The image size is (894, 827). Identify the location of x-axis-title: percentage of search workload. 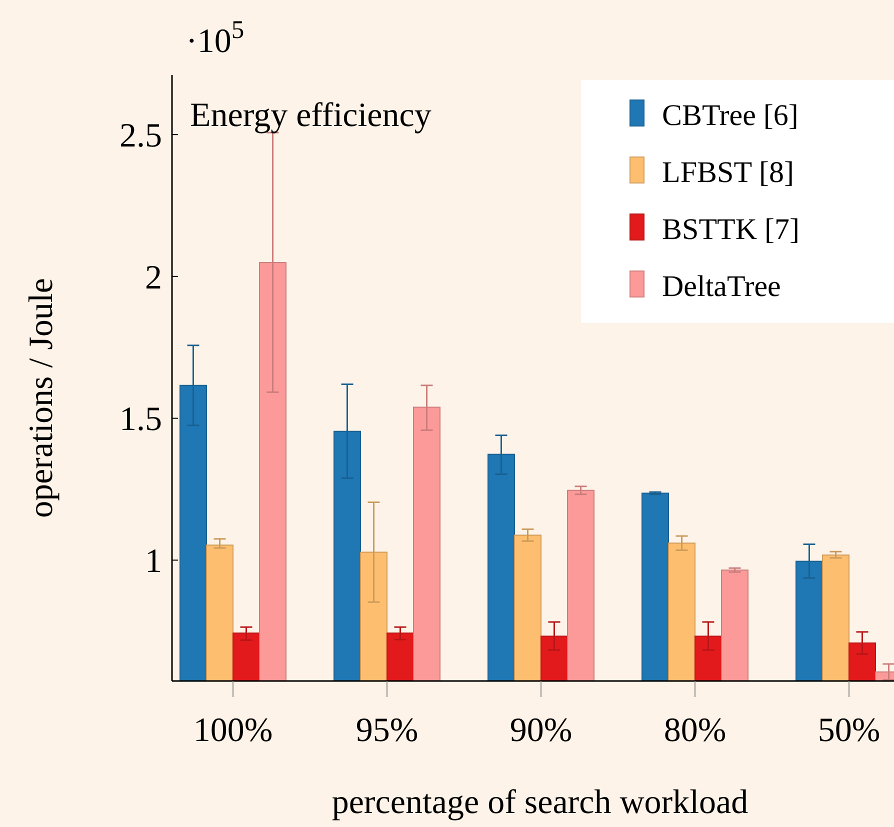
(540, 802).